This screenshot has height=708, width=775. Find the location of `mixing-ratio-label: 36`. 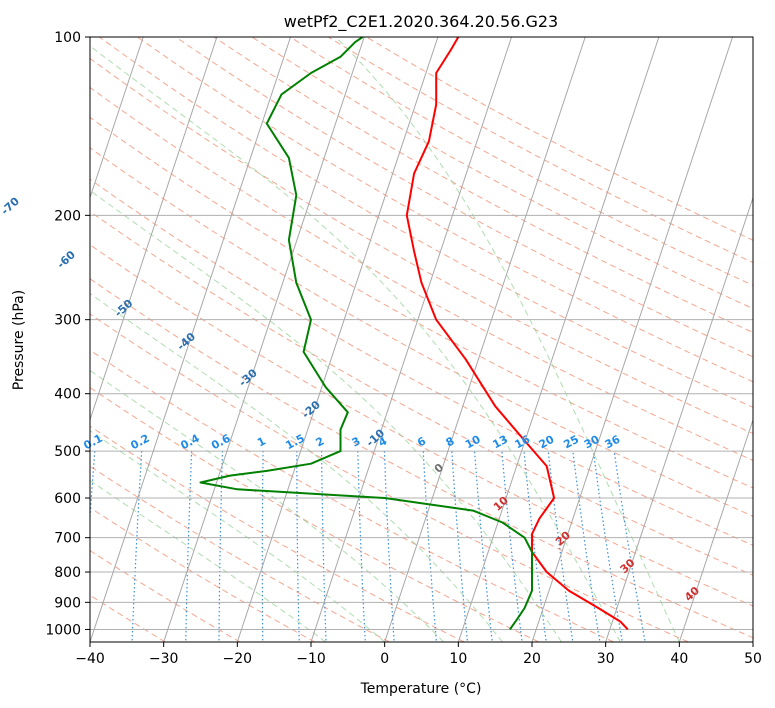

mixing-ratio-label: 36 is located at coordinates (613, 442).